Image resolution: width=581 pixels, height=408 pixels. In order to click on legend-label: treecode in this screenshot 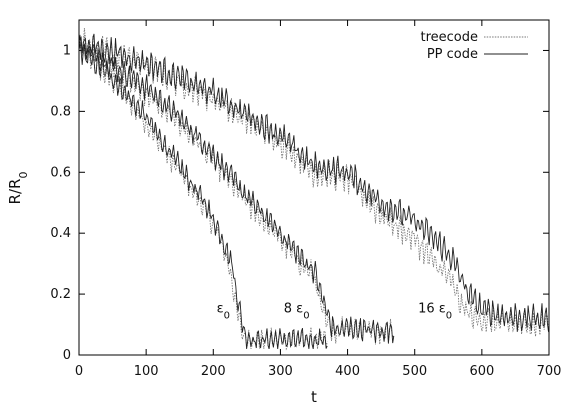, I will do `click(449, 37)`.